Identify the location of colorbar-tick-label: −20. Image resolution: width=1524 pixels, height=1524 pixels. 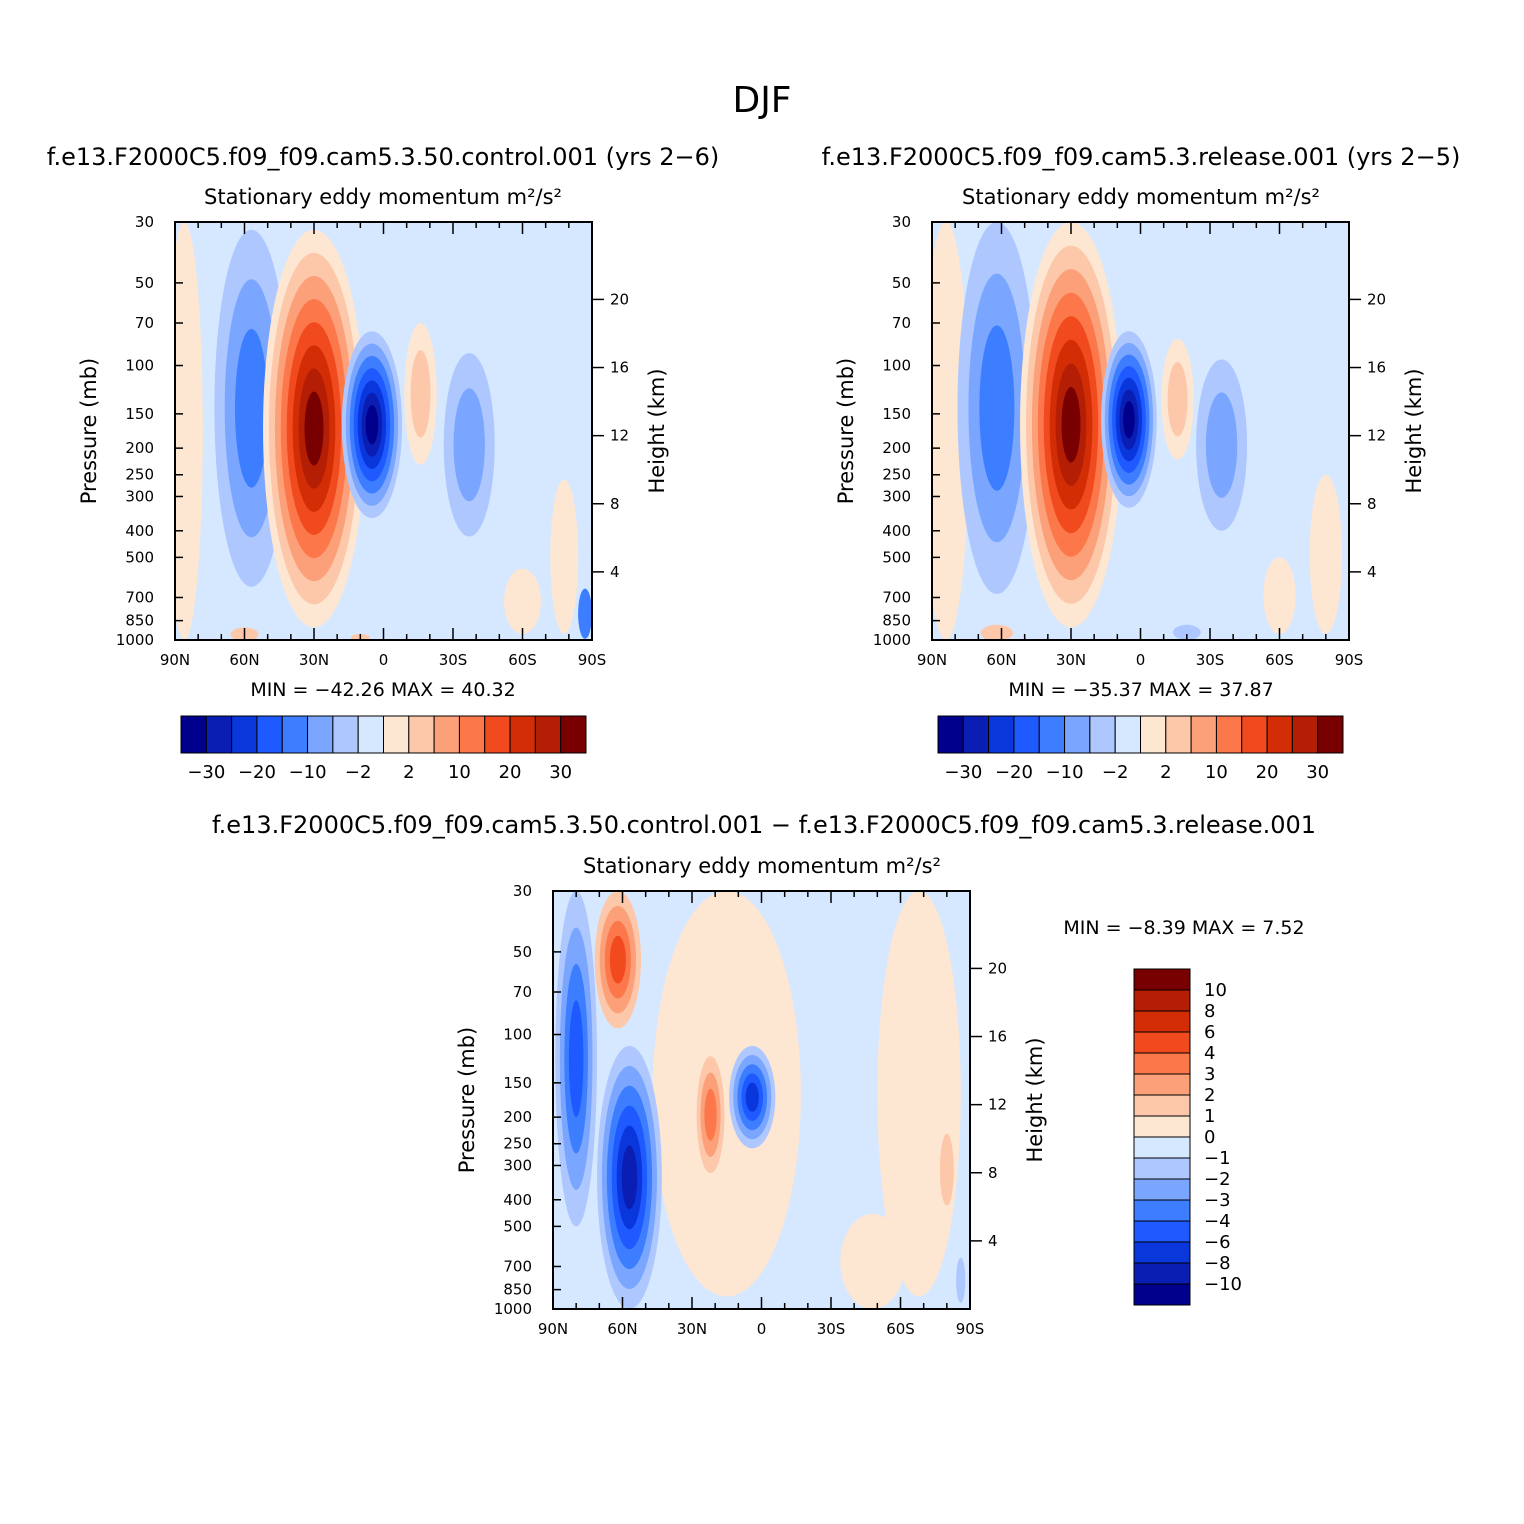
(1014, 772).